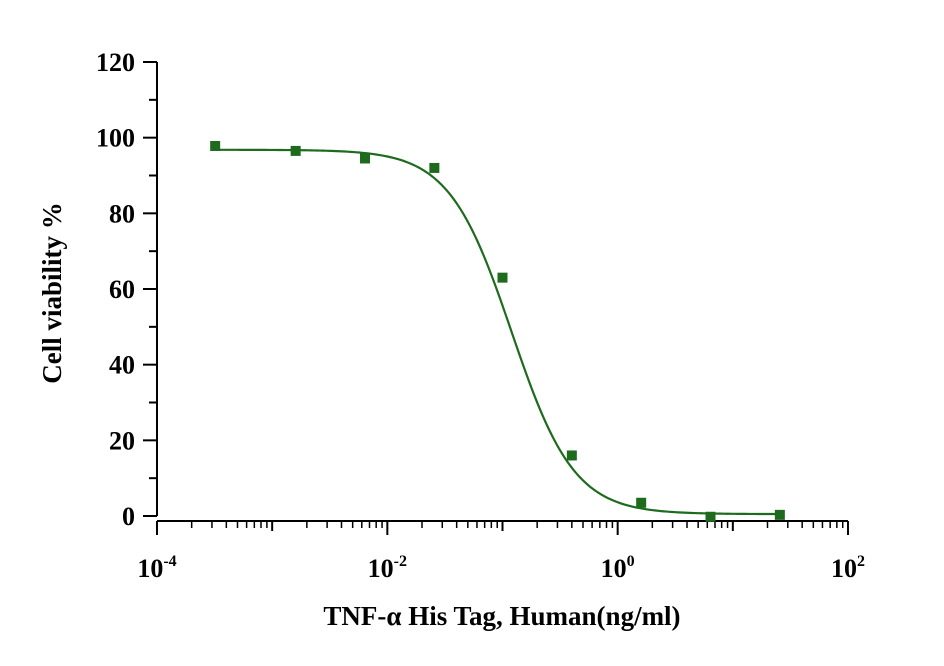 This screenshot has height=666, width=944. What do you see at coordinates (122, 440) in the screenshot?
I see `y-tick-label: 20` at bounding box center [122, 440].